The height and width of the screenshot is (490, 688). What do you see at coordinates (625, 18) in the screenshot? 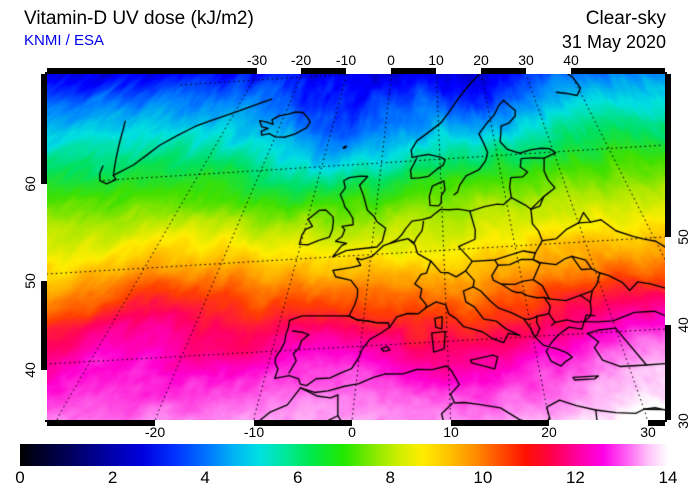
I see `condition-label: Clear-sky` at bounding box center [625, 18].